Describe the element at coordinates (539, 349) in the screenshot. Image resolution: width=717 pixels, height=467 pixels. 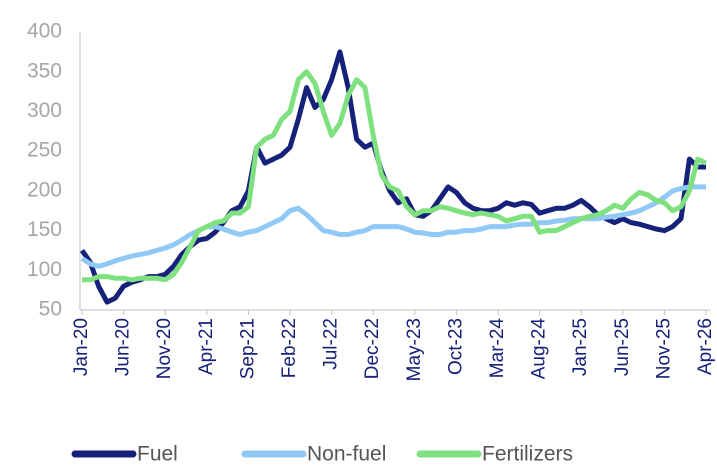
I see `x-tick-label: Aug-24` at that location.